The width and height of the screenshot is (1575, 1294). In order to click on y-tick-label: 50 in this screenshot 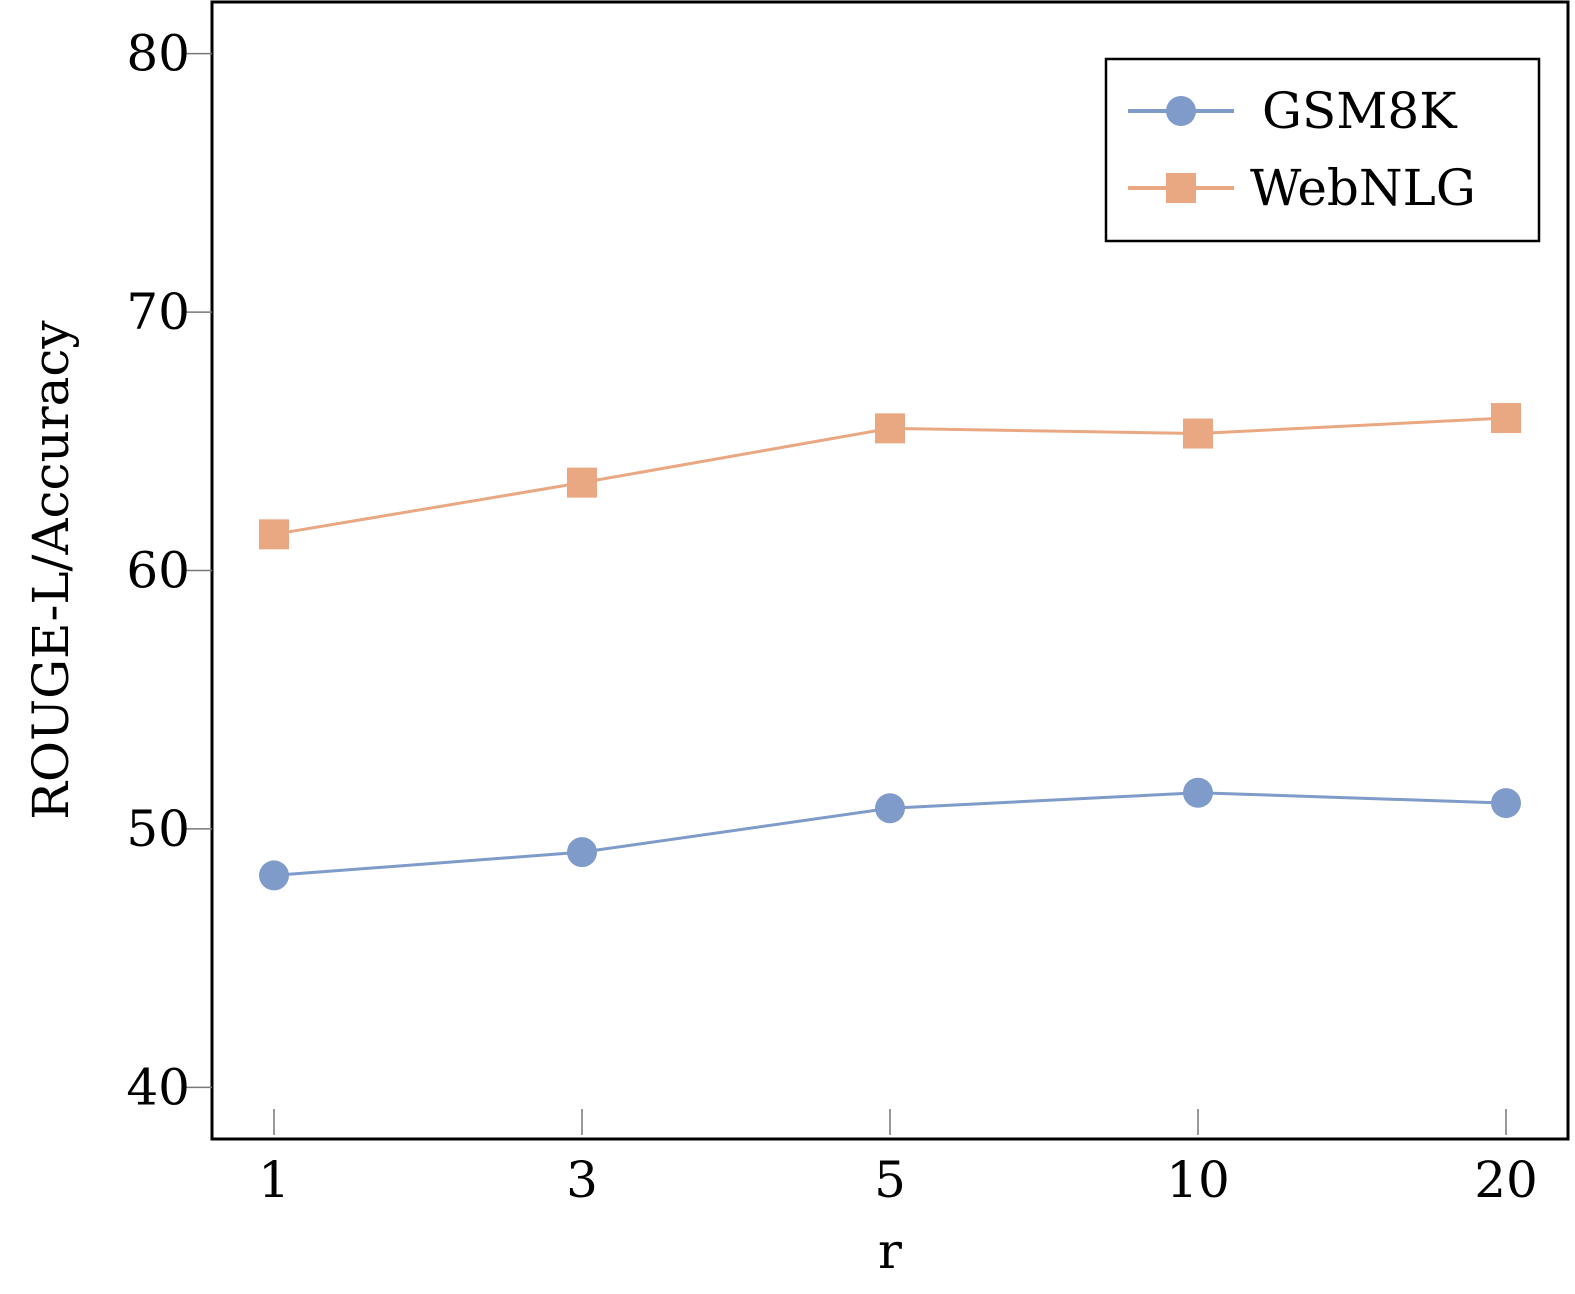, I will do `click(158, 829)`.